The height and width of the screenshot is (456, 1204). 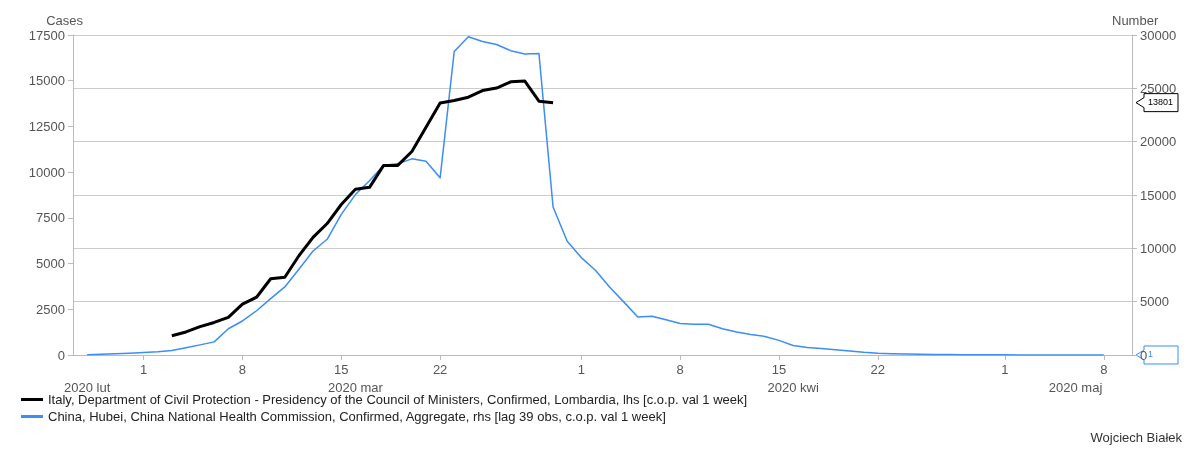 What do you see at coordinates (1158, 142) in the screenshot?
I see `y2-tick-label: 20000` at bounding box center [1158, 142].